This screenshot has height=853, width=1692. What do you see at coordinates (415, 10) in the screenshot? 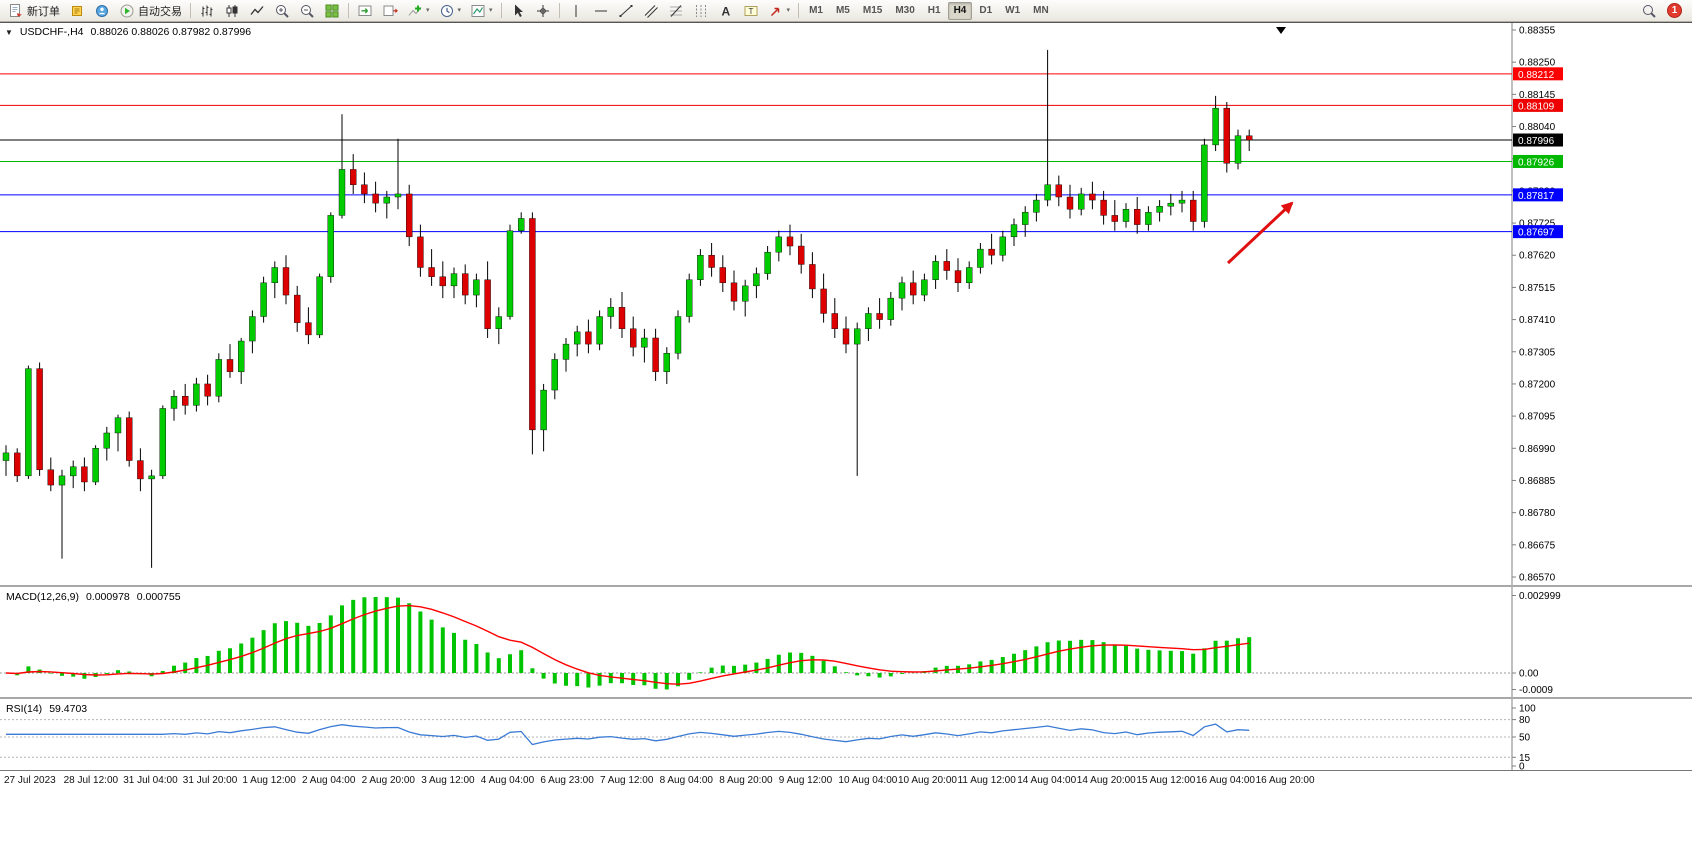
I see `indicators-icon` at bounding box center [415, 10].